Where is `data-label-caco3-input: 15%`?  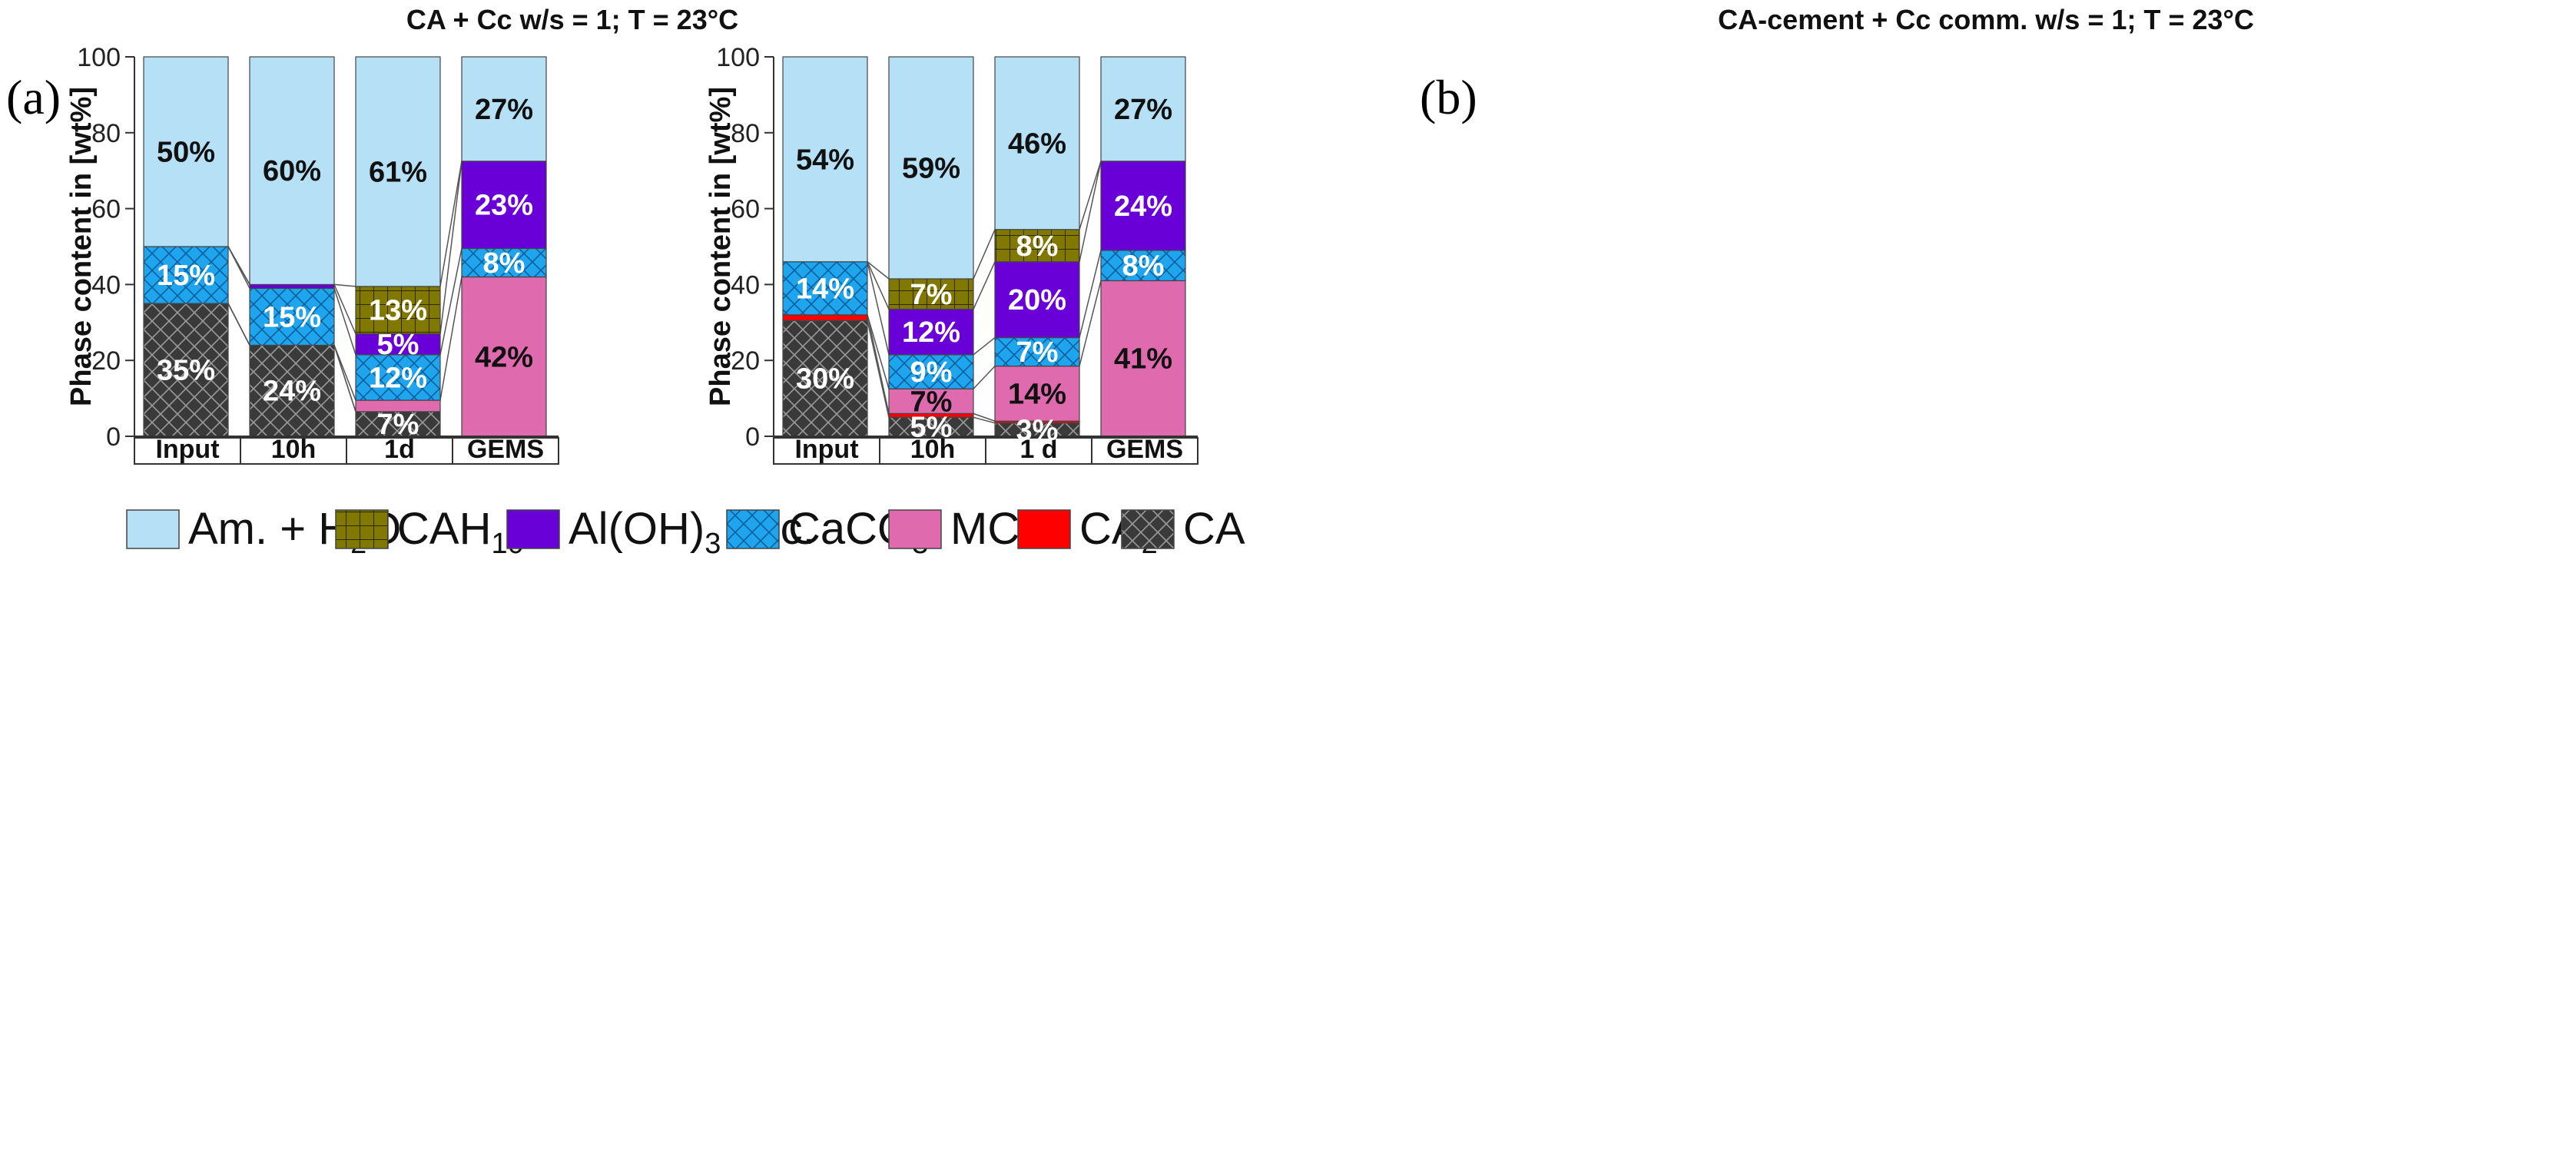 data-label-caco3-input: 15% is located at coordinates (186, 276).